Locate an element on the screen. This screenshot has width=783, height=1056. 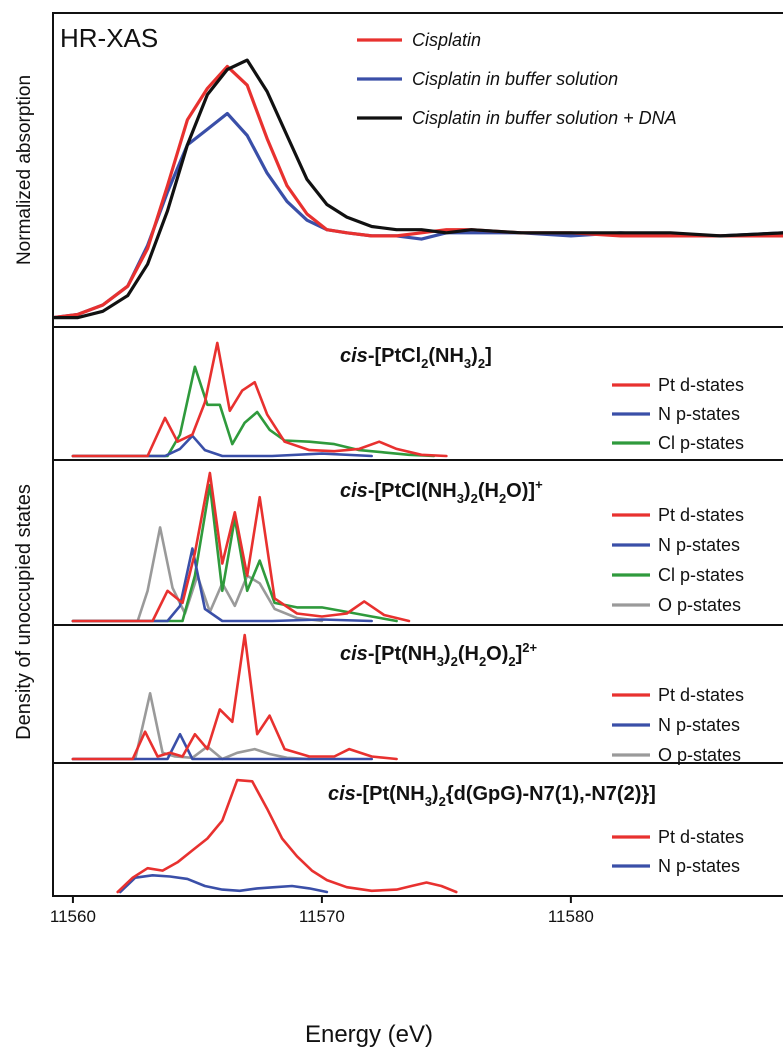
x-tick-label-11580: 11580 is located at coordinates (571, 916).